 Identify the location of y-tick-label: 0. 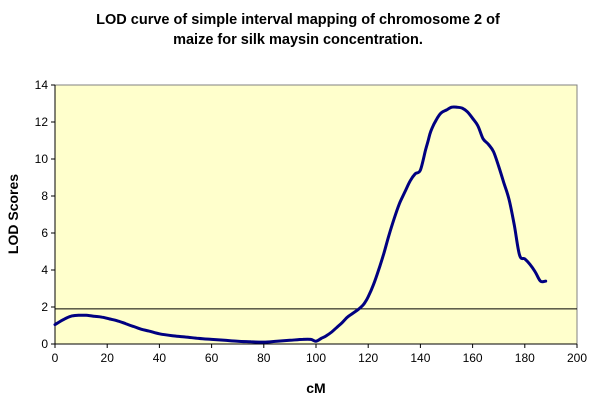
(44, 344).